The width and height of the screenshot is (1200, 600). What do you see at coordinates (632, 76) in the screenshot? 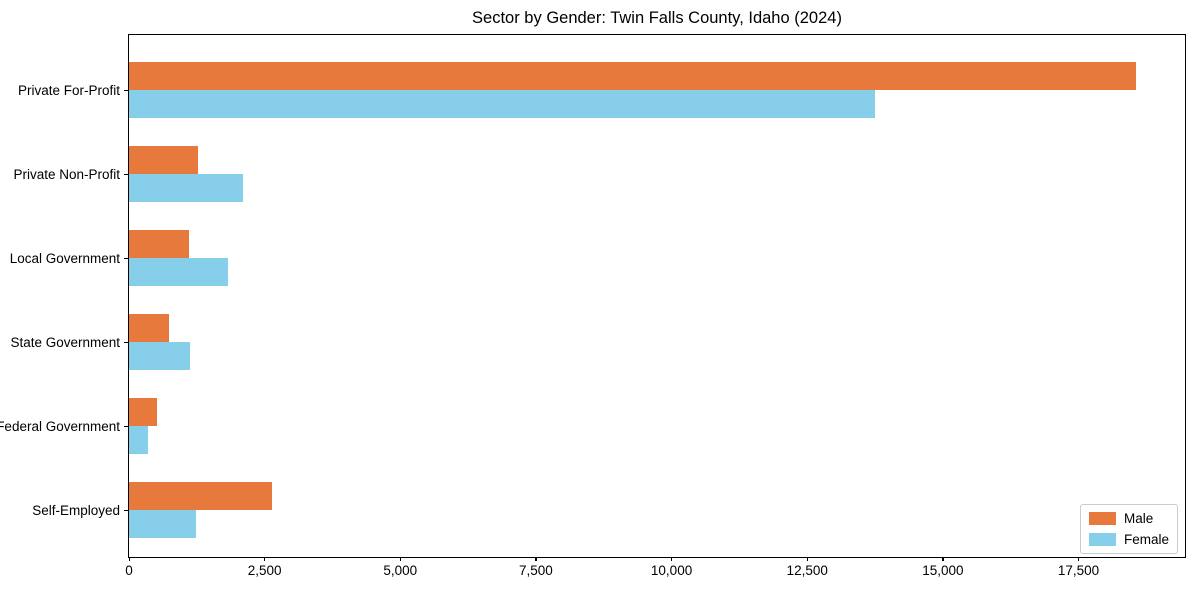
I see `bar-male-private-for-profit` at bounding box center [632, 76].